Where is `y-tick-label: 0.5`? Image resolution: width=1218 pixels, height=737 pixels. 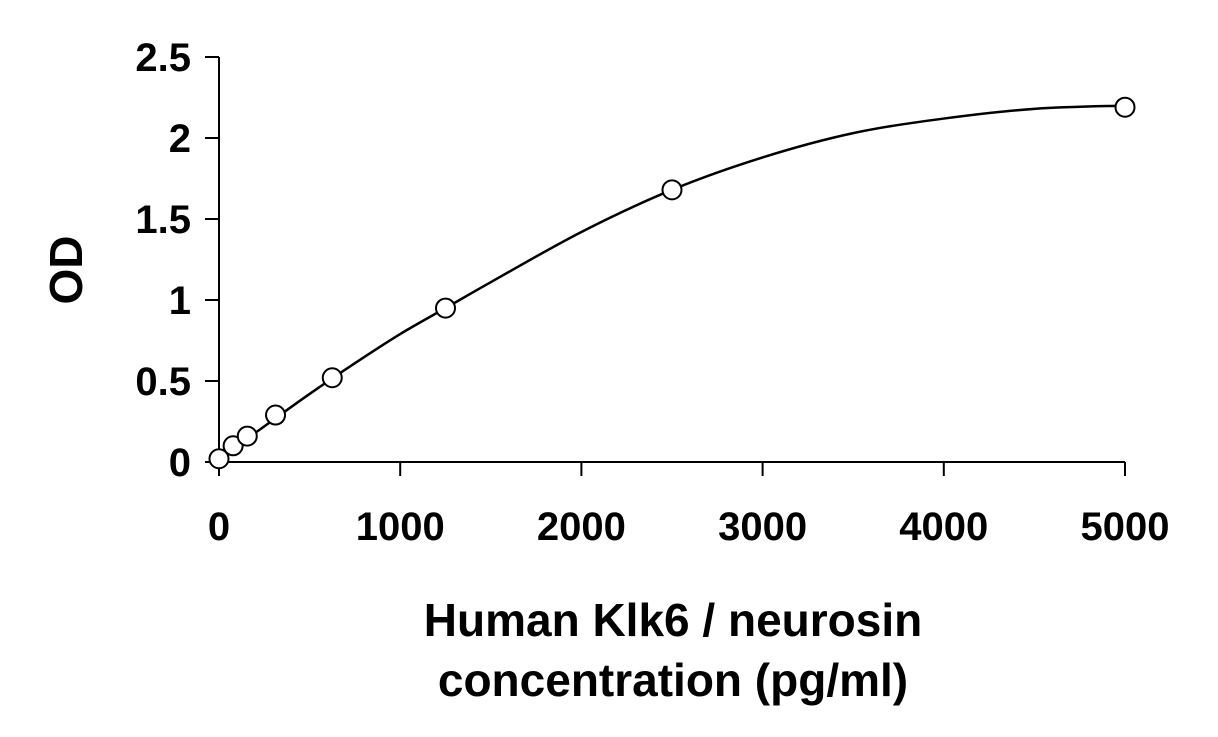 y-tick-label: 0.5 is located at coordinates (163, 382).